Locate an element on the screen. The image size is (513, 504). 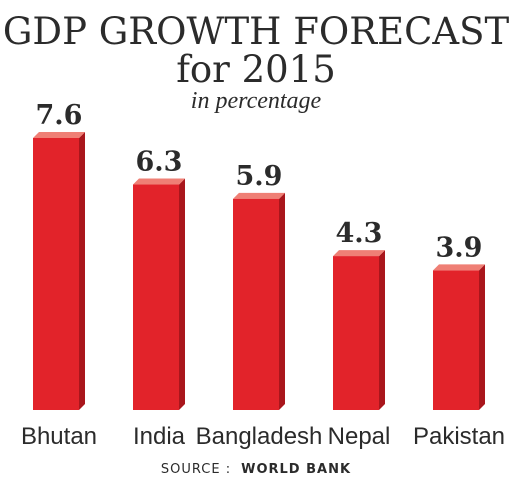
category-label-bhutan: Bhutan is located at coordinates (59, 436).